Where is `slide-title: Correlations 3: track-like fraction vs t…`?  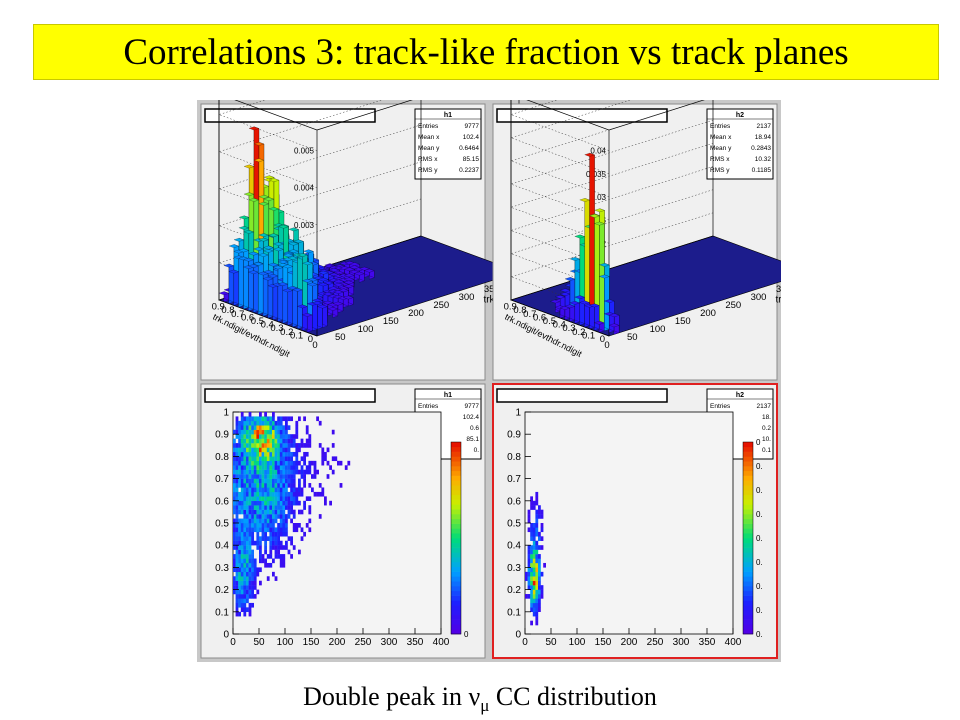 slide-title: Correlations 3: track-like fraction vs t… is located at coordinates (486, 52).